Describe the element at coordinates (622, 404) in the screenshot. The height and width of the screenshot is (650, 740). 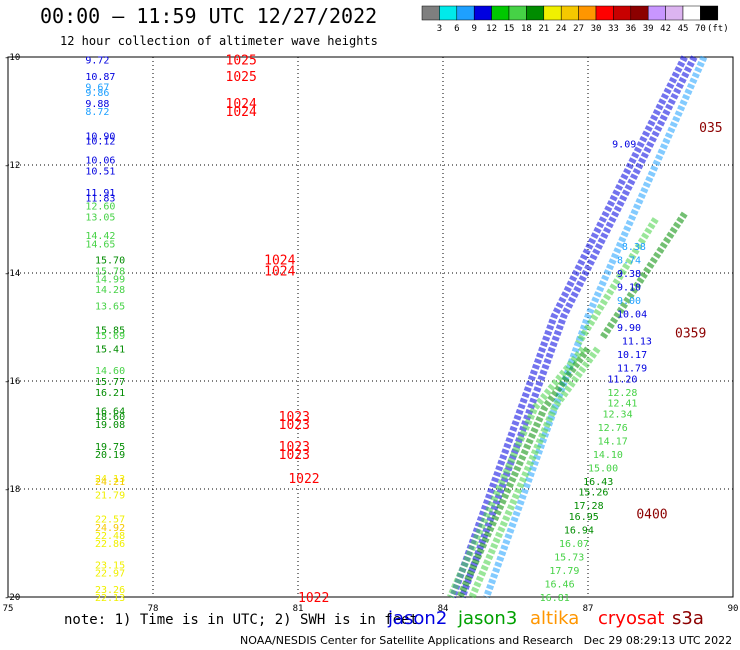
I see `wave-height-label: 12.41` at that location.